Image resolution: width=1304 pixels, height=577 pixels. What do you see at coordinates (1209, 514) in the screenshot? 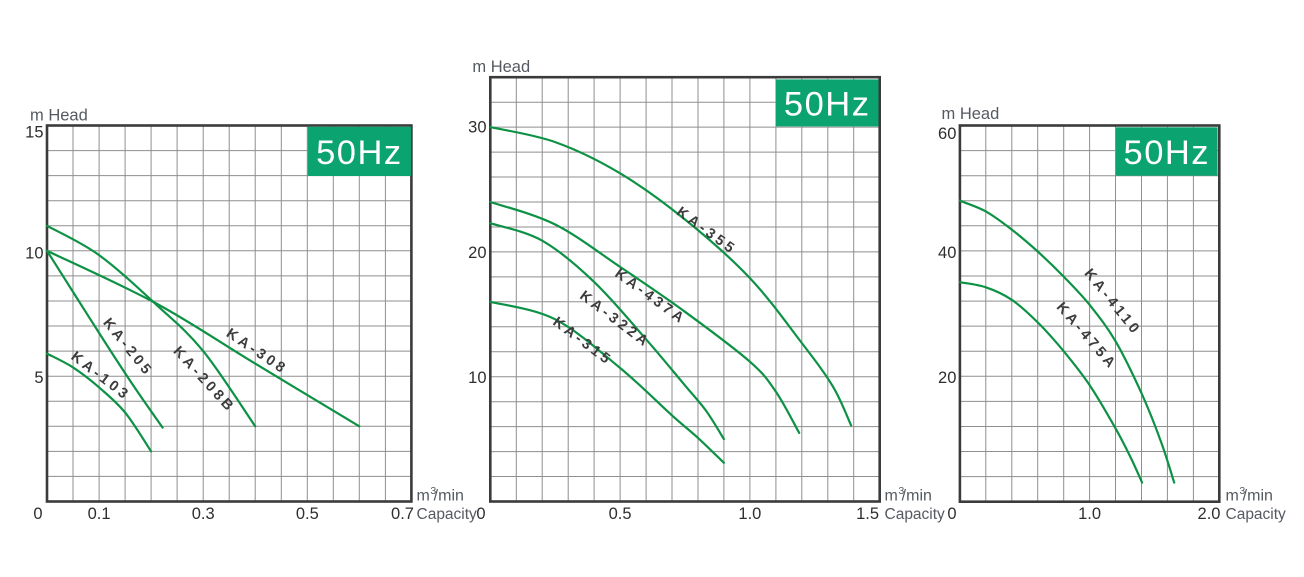
I see `svg-text: 2.0` at bounding box center [1209, 514].